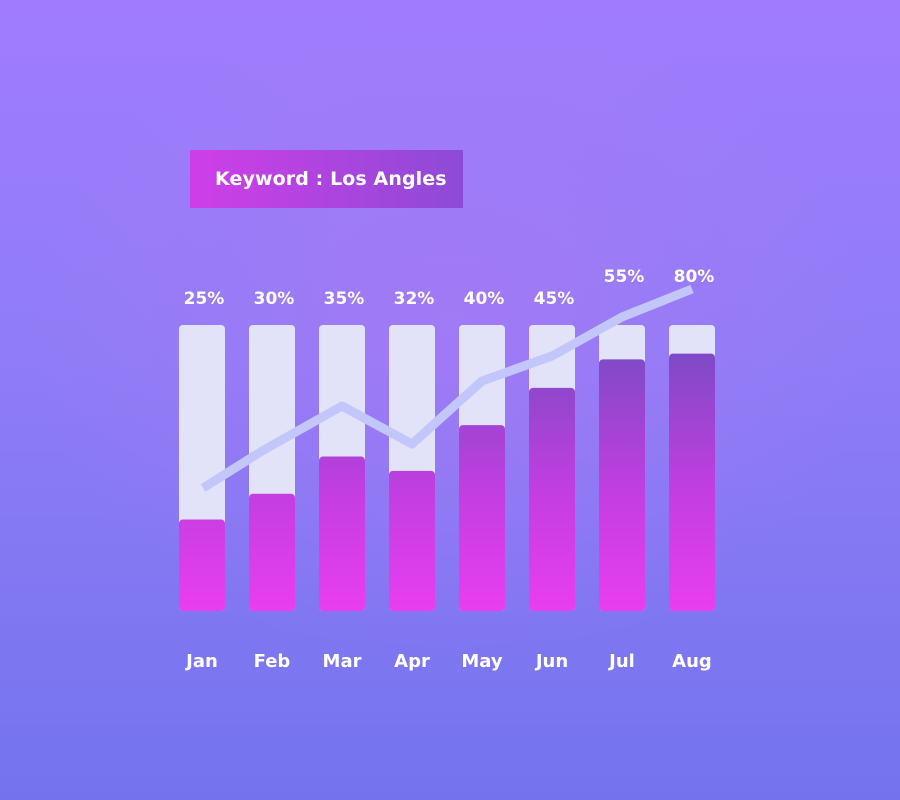 This screenshot has width=900, height=800. What do you see at coordinates (692, 661) in the screenshot?
I see `month-label-aug: Aug` at bounding box center [692, 661].